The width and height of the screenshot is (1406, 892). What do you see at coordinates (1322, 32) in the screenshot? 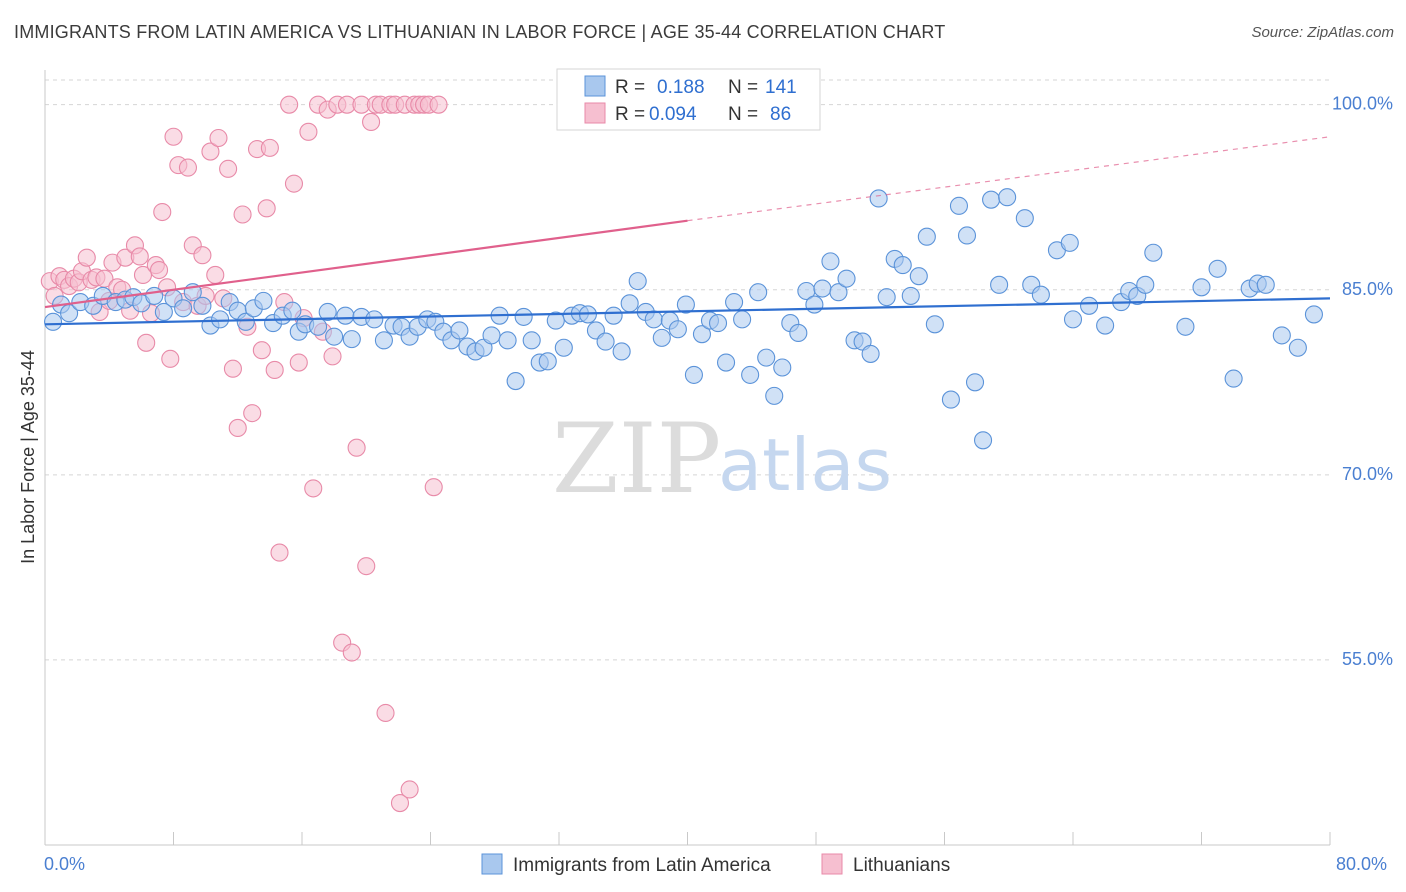
I see `source-note: Source: ZipAtlas.com` at bounding box center [1322, 32].